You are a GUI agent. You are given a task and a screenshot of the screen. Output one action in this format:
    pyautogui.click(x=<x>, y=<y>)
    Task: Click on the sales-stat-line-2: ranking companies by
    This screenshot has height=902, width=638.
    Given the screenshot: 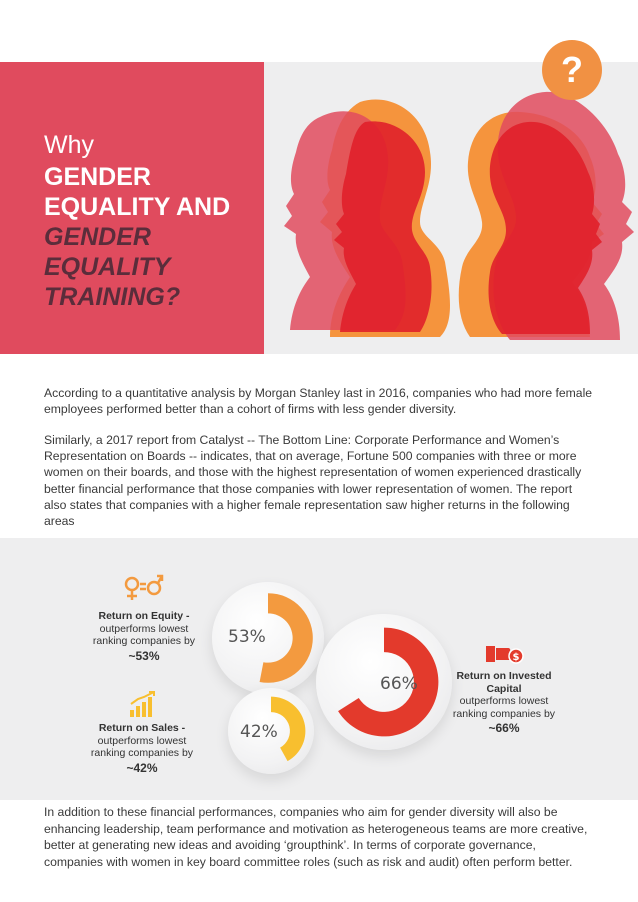 What is the action you would take?
    pyautogui.click(x=142, y=753)
    